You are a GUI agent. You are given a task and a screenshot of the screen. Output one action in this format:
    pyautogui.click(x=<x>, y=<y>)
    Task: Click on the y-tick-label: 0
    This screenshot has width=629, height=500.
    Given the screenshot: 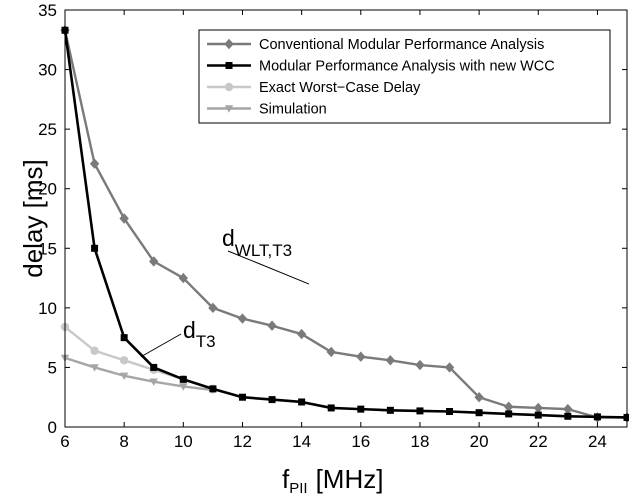 What is the action you would take?
    pyautogui.click(x=52, y=427)
    